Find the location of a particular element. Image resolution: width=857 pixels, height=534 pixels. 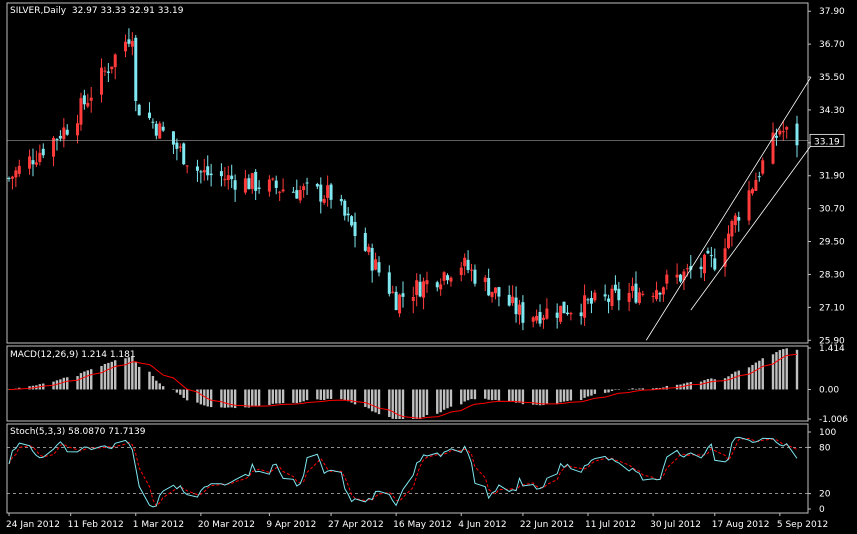

y-tick-label: 28.30 is located at coordinates (832, 275).